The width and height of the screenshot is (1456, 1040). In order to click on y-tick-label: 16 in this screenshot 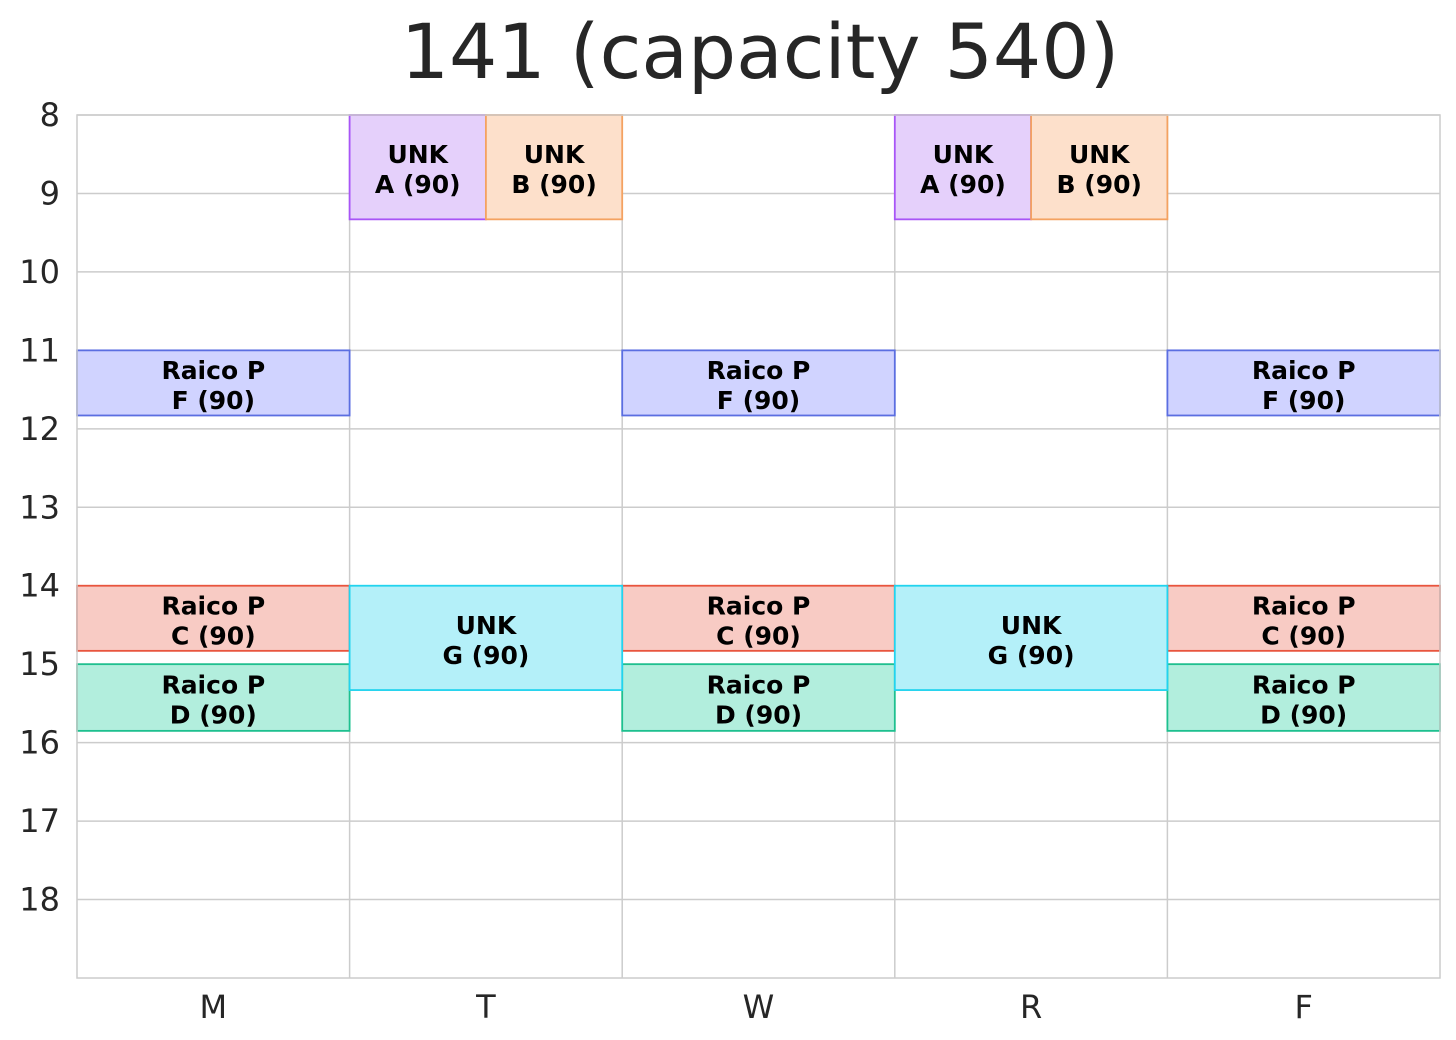, I will do `click(39, 743)`.